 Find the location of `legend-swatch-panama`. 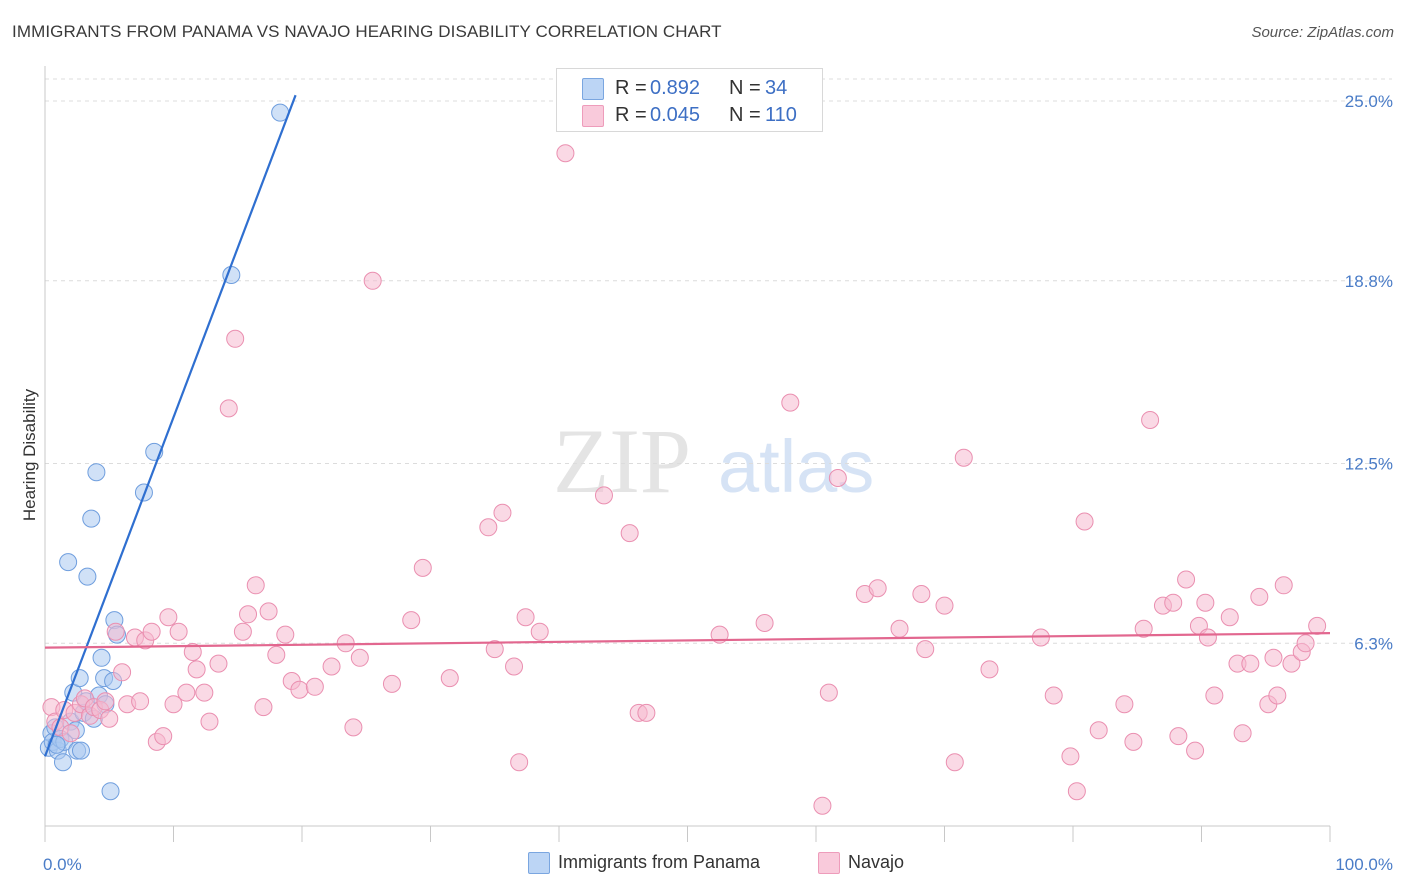

legend-swatch-panama is located at coordinates (593, 89).